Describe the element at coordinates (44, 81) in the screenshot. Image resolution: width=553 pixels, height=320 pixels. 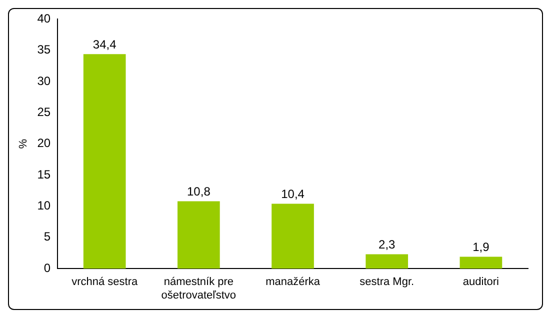
I see `y-tick-label: 30` at that location.